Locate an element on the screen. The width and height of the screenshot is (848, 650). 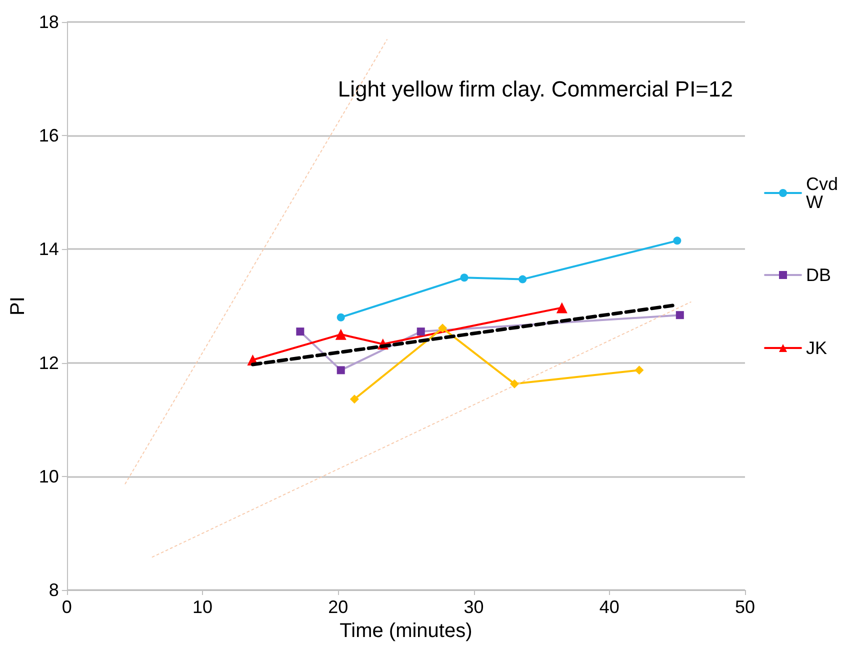
x-tick-label: 40 is located at coordinates (609, 607).